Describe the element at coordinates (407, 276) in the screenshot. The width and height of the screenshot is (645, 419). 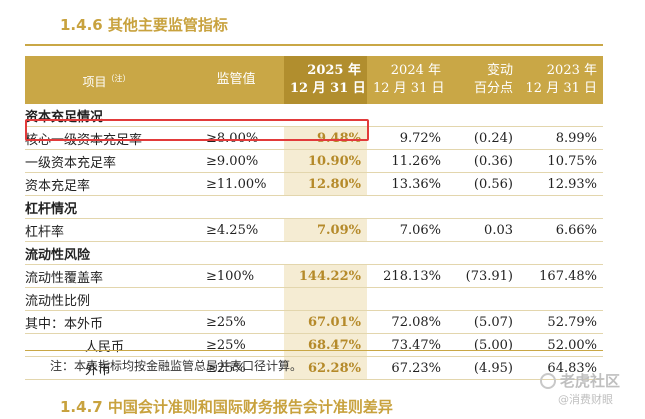
I see `row-2024: 218.13%` at that location.